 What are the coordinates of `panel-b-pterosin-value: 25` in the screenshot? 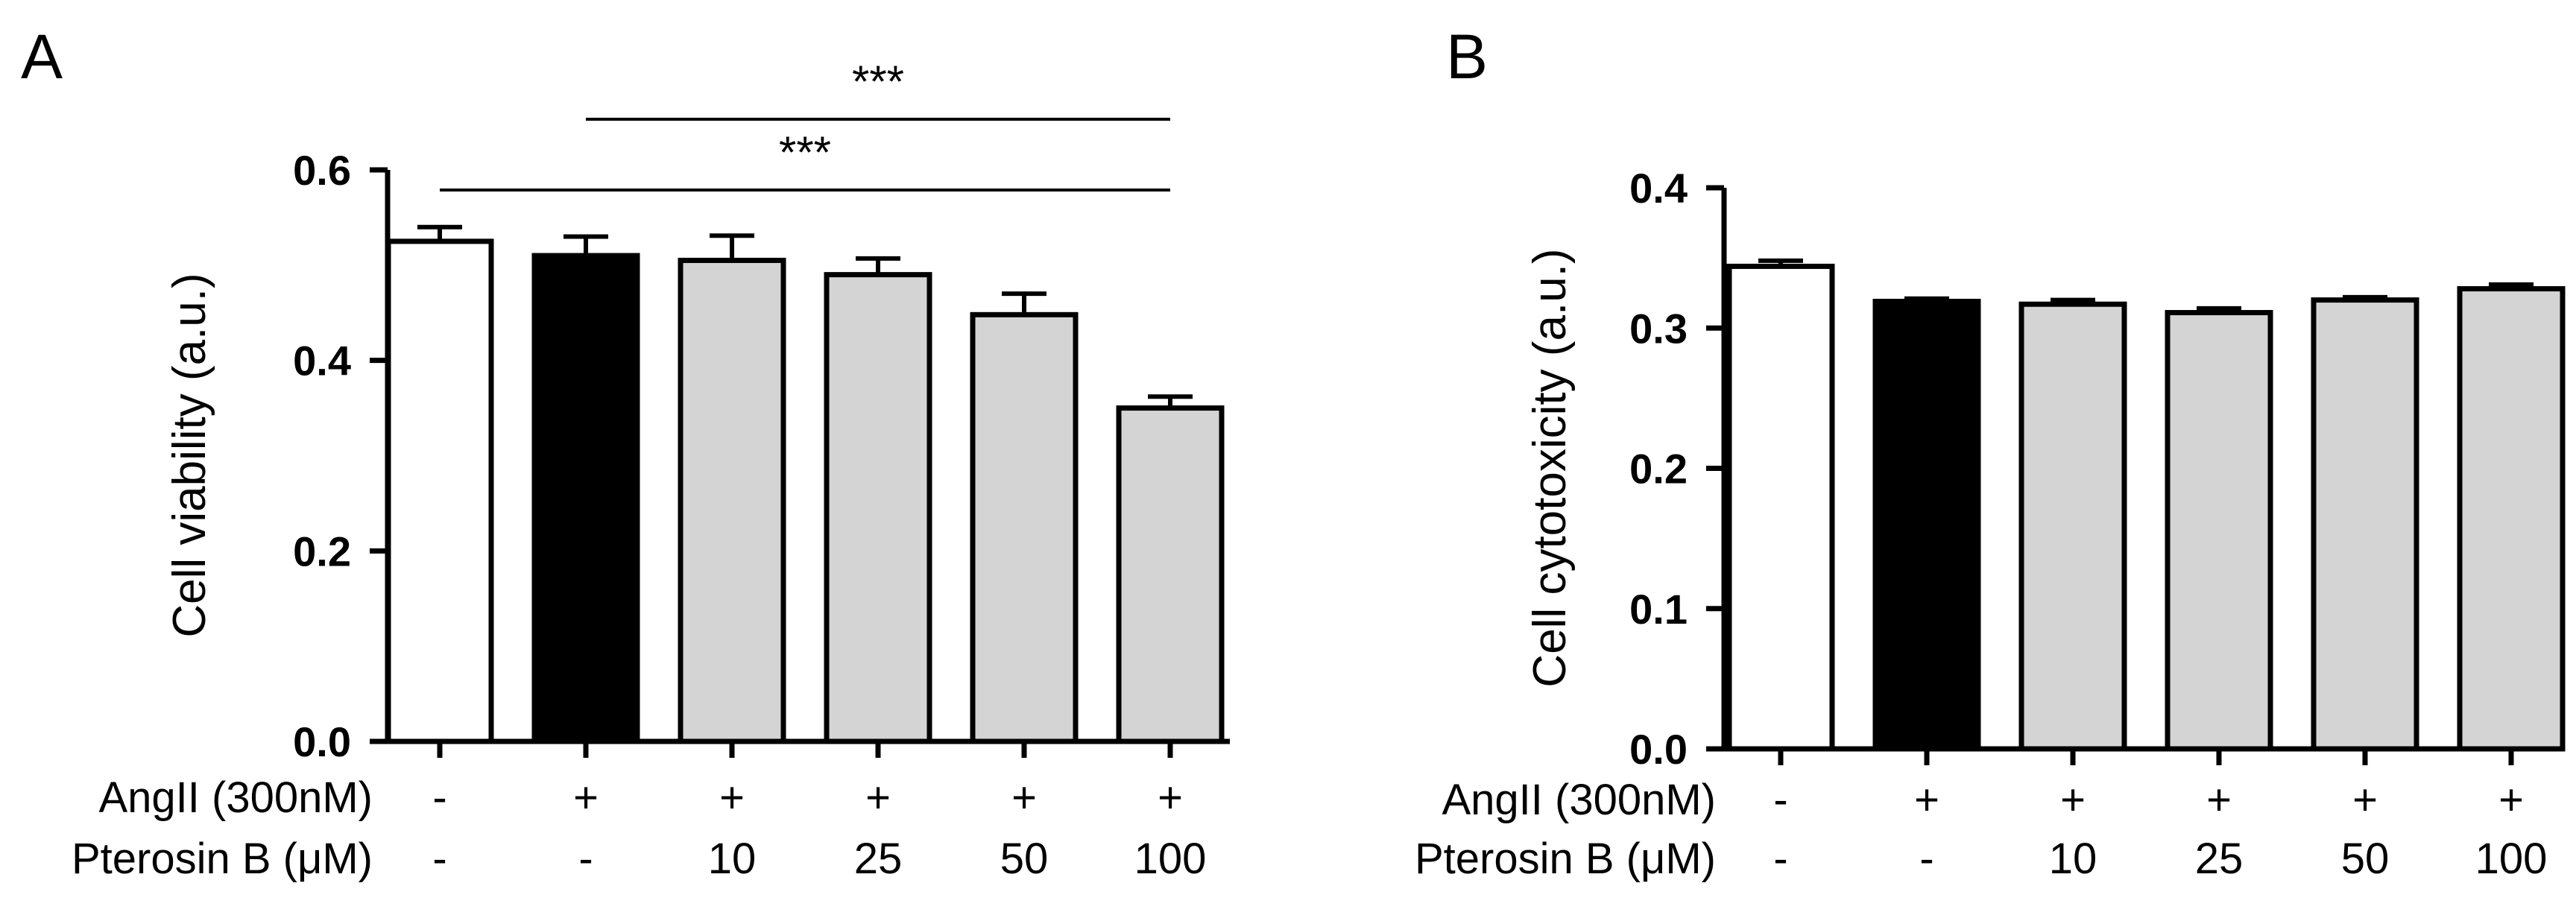 It's located at (2219, 859).